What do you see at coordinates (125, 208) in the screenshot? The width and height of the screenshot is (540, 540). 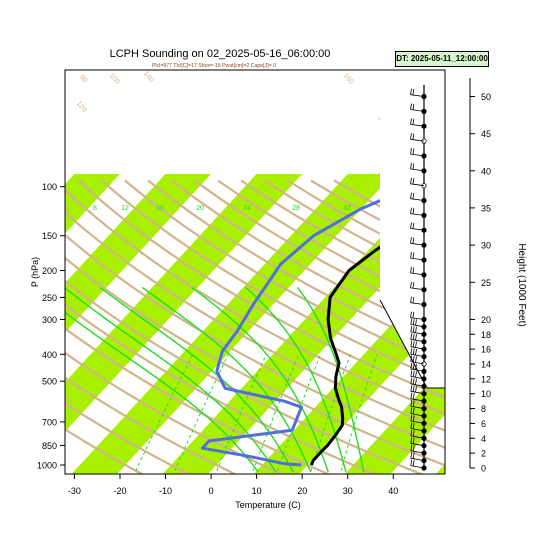 I see `moist-adiabat-label: 12` at bounding box center [125, 208].